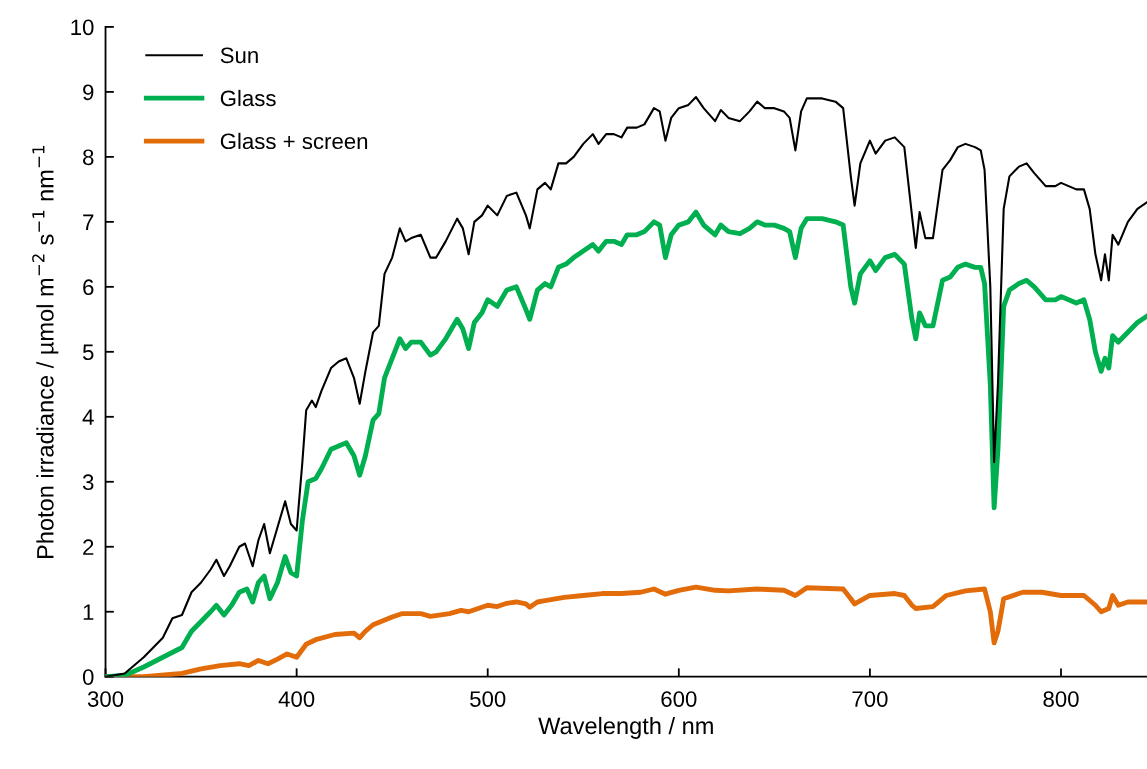 The width and height of the screenshot is (1147, 769). I want to click on legend-label: Sun, so click(239, 55).